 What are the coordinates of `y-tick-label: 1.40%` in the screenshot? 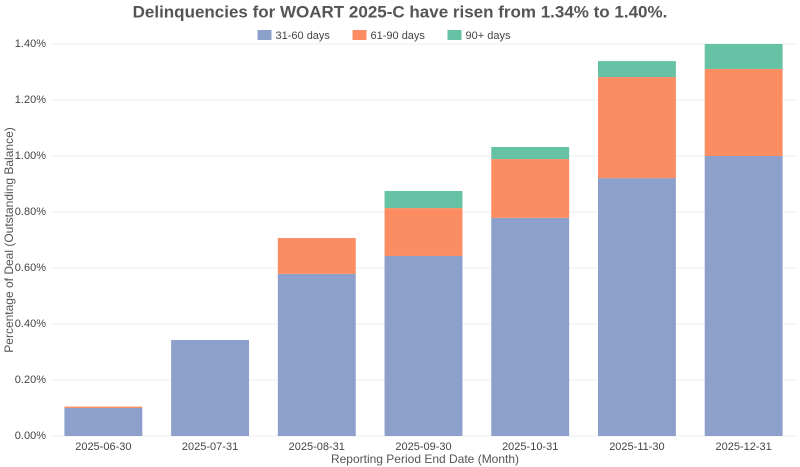 It's located at (30, 44).